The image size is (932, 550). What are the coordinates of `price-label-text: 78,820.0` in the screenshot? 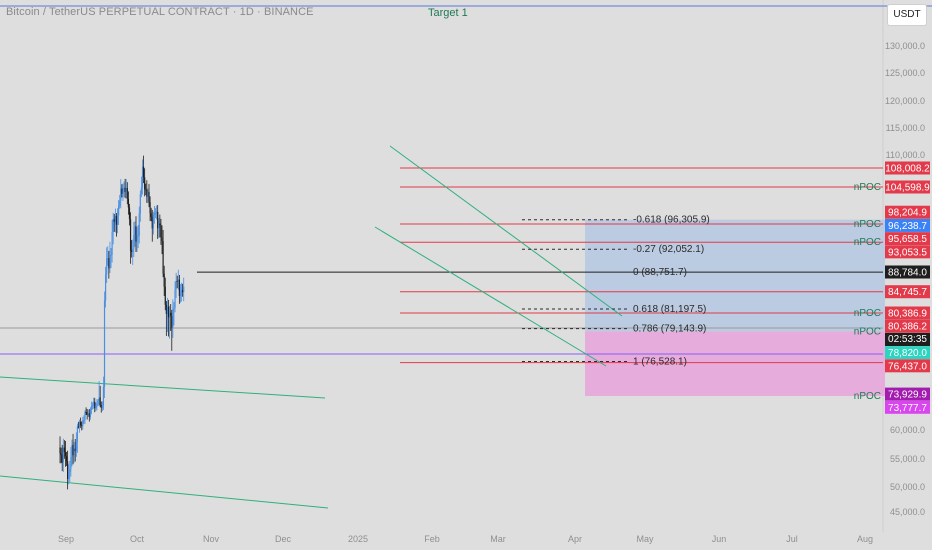 It's located at (907, 353).